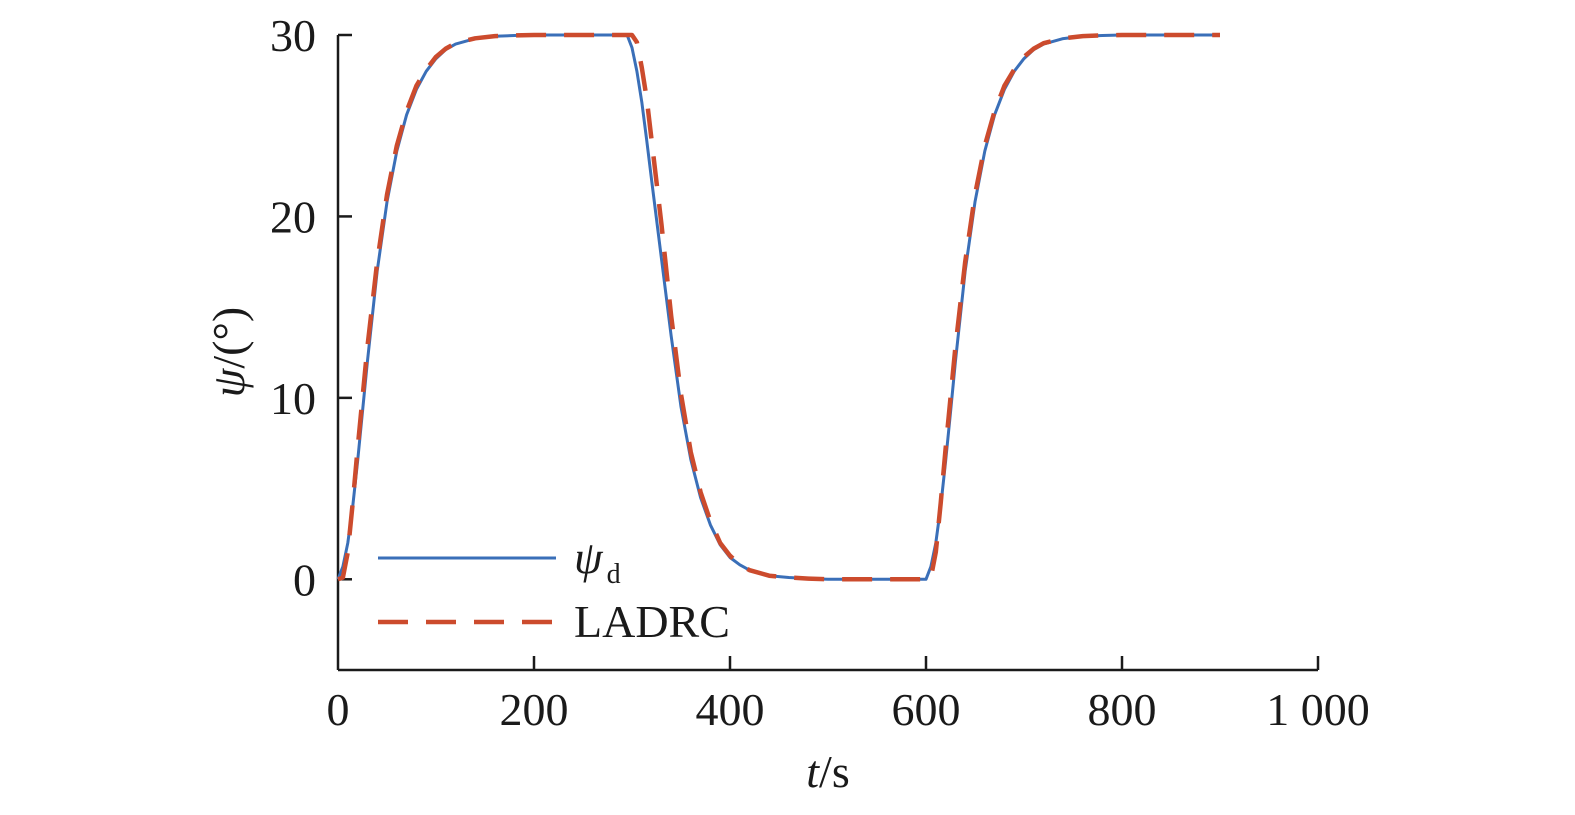 The height and width of the screenshot is (815, 1575). What do you see at coordinates (293, 398) in the screenshot?
I see `y-tick-label: 10` at bounding box center [293, 398].